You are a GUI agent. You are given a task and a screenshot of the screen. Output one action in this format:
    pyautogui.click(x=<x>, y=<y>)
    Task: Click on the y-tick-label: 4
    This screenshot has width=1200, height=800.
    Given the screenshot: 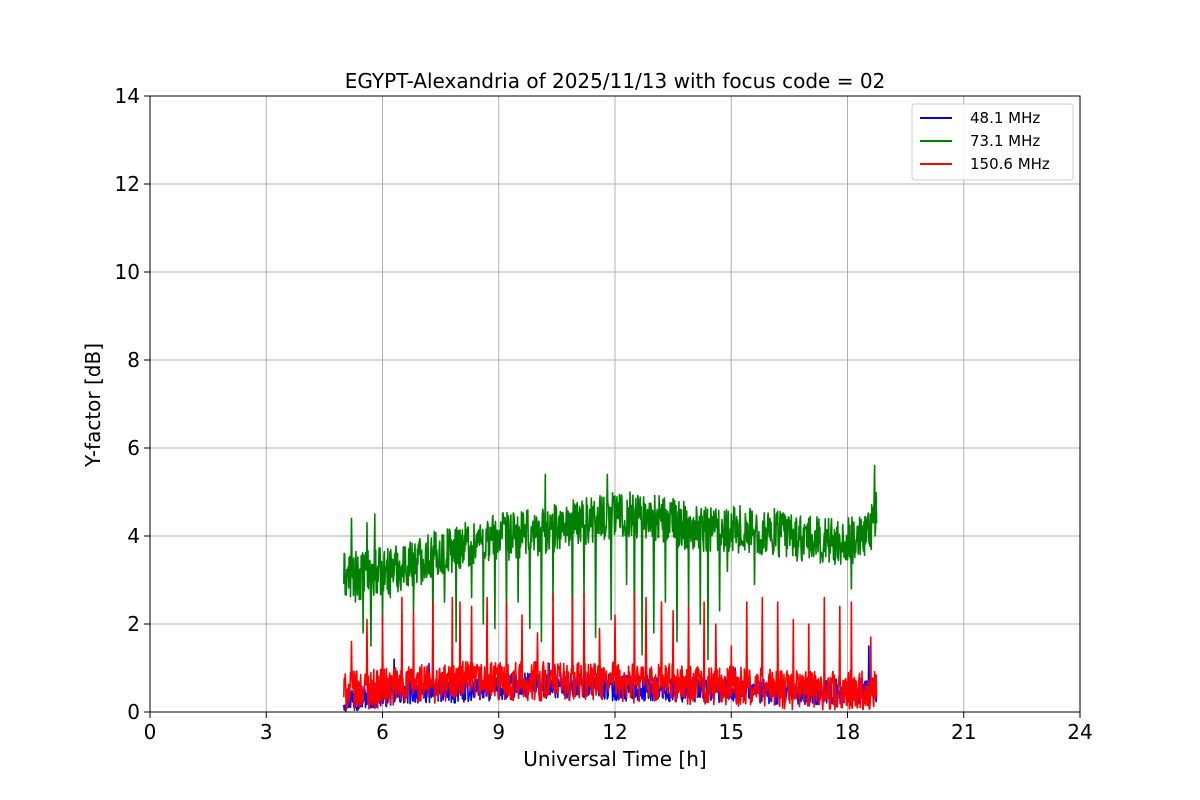 What is the action you would take?
    pyautogui.click(x=133, y=536)
    